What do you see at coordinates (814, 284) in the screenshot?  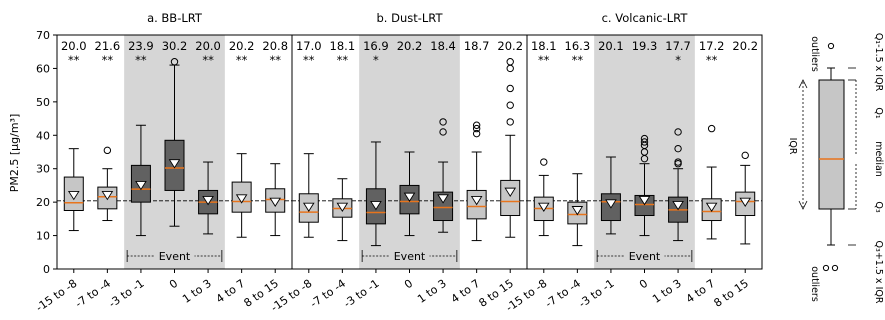 I see `legend-outliers-bottom-label: outliers` at bounding box center [814, 284].